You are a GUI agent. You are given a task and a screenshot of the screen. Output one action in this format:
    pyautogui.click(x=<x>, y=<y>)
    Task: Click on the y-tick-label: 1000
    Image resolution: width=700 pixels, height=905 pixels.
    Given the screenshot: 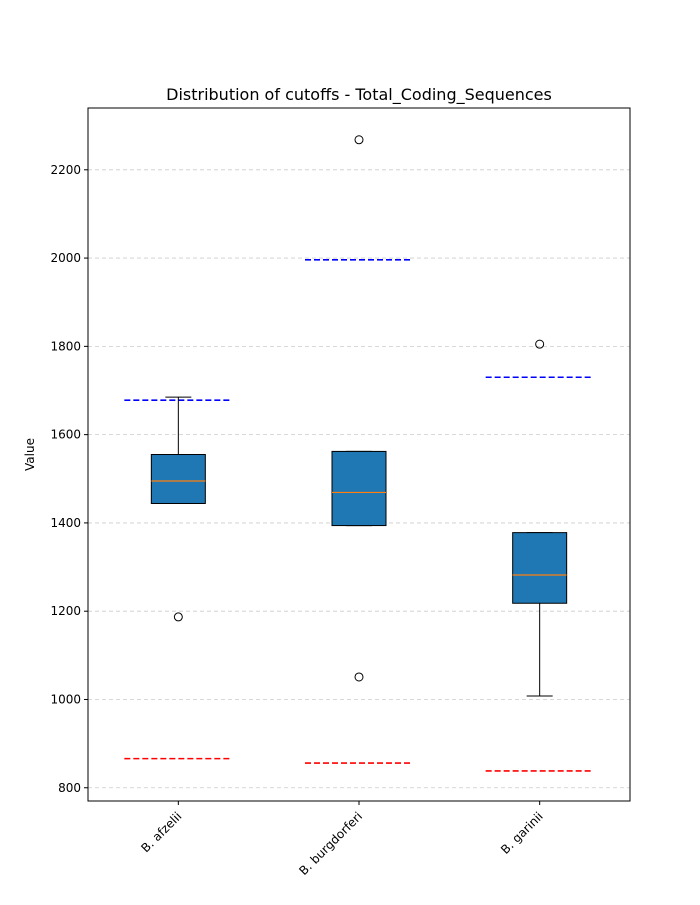 What is the action you would take?
    pyautogui.click(x=65, y=699)
    